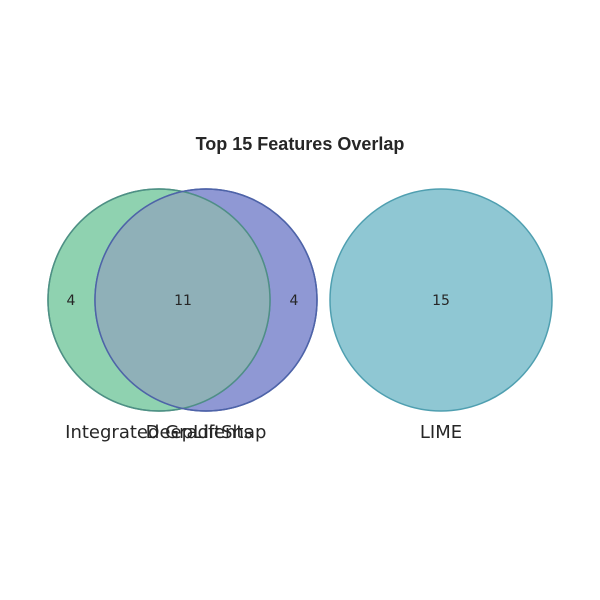 The width and height of the screenshot is (600, 600). Describe the element at coordinates (71, 301) in the screenshot. I see `integrated-gradients-only-count: 4` at that location.